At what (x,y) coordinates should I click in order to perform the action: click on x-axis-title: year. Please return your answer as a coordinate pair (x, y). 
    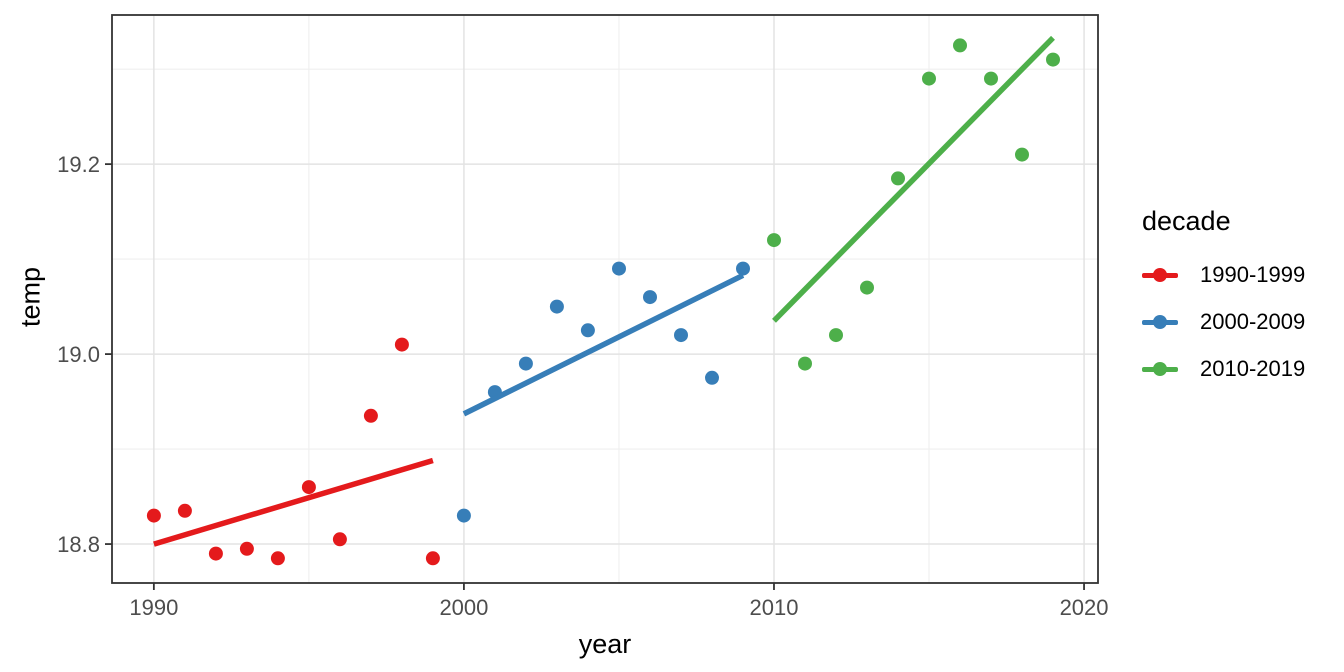
    Looking at the image, I should click on (605, 644).